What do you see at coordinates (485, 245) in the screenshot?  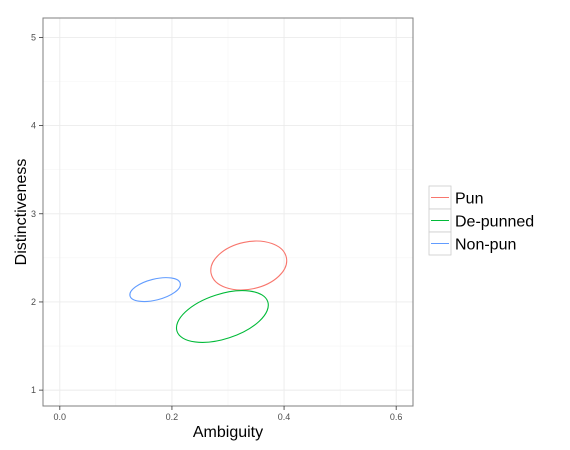 I see `legend-label-non-pun: Non-pun` at bounding box center [485, 245].